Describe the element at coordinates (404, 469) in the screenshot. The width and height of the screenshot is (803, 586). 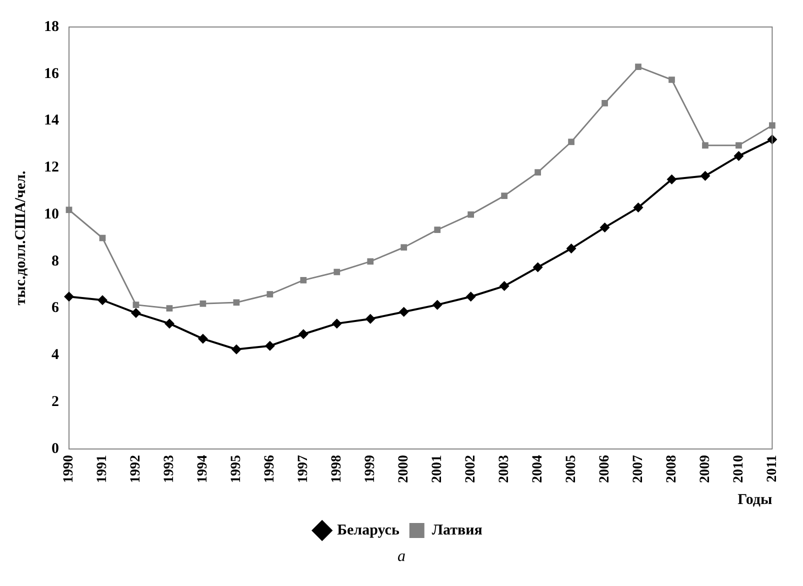
I see `x-tick-label: 2000` at that location.